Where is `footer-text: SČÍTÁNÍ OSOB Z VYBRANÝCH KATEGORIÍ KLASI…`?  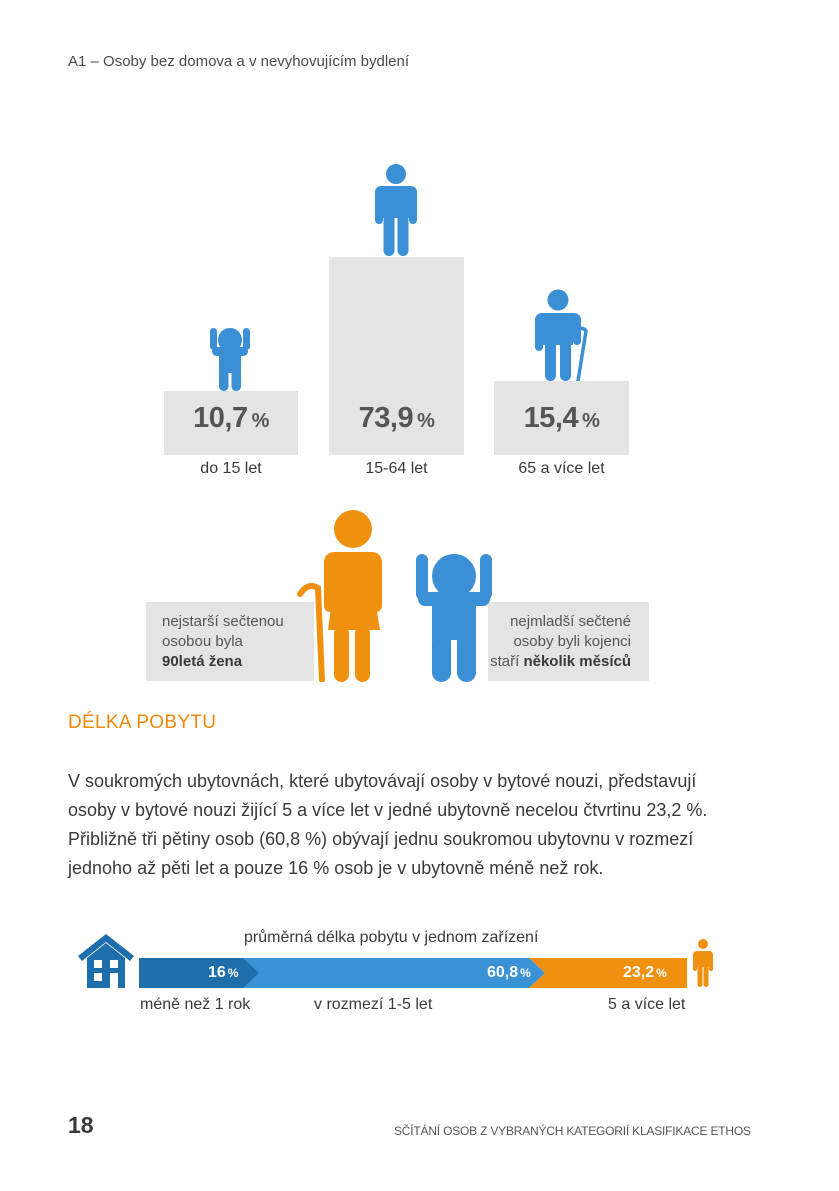 footer-text: SČÍTÁNÍ OSOB Z VYBRANÝCH KATEGORIÍ KLASI… is located at coordinates (572, 1131).